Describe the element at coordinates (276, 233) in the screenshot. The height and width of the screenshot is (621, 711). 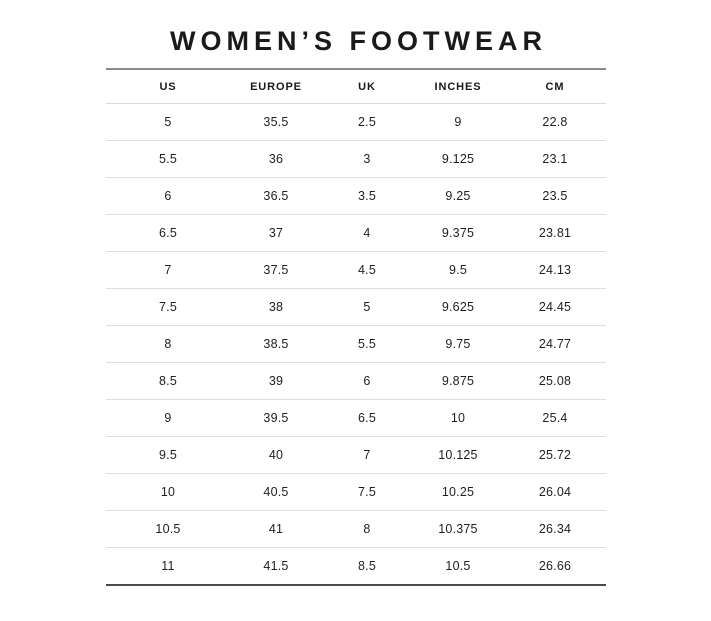
I see `cell-europe: 37` at that location.